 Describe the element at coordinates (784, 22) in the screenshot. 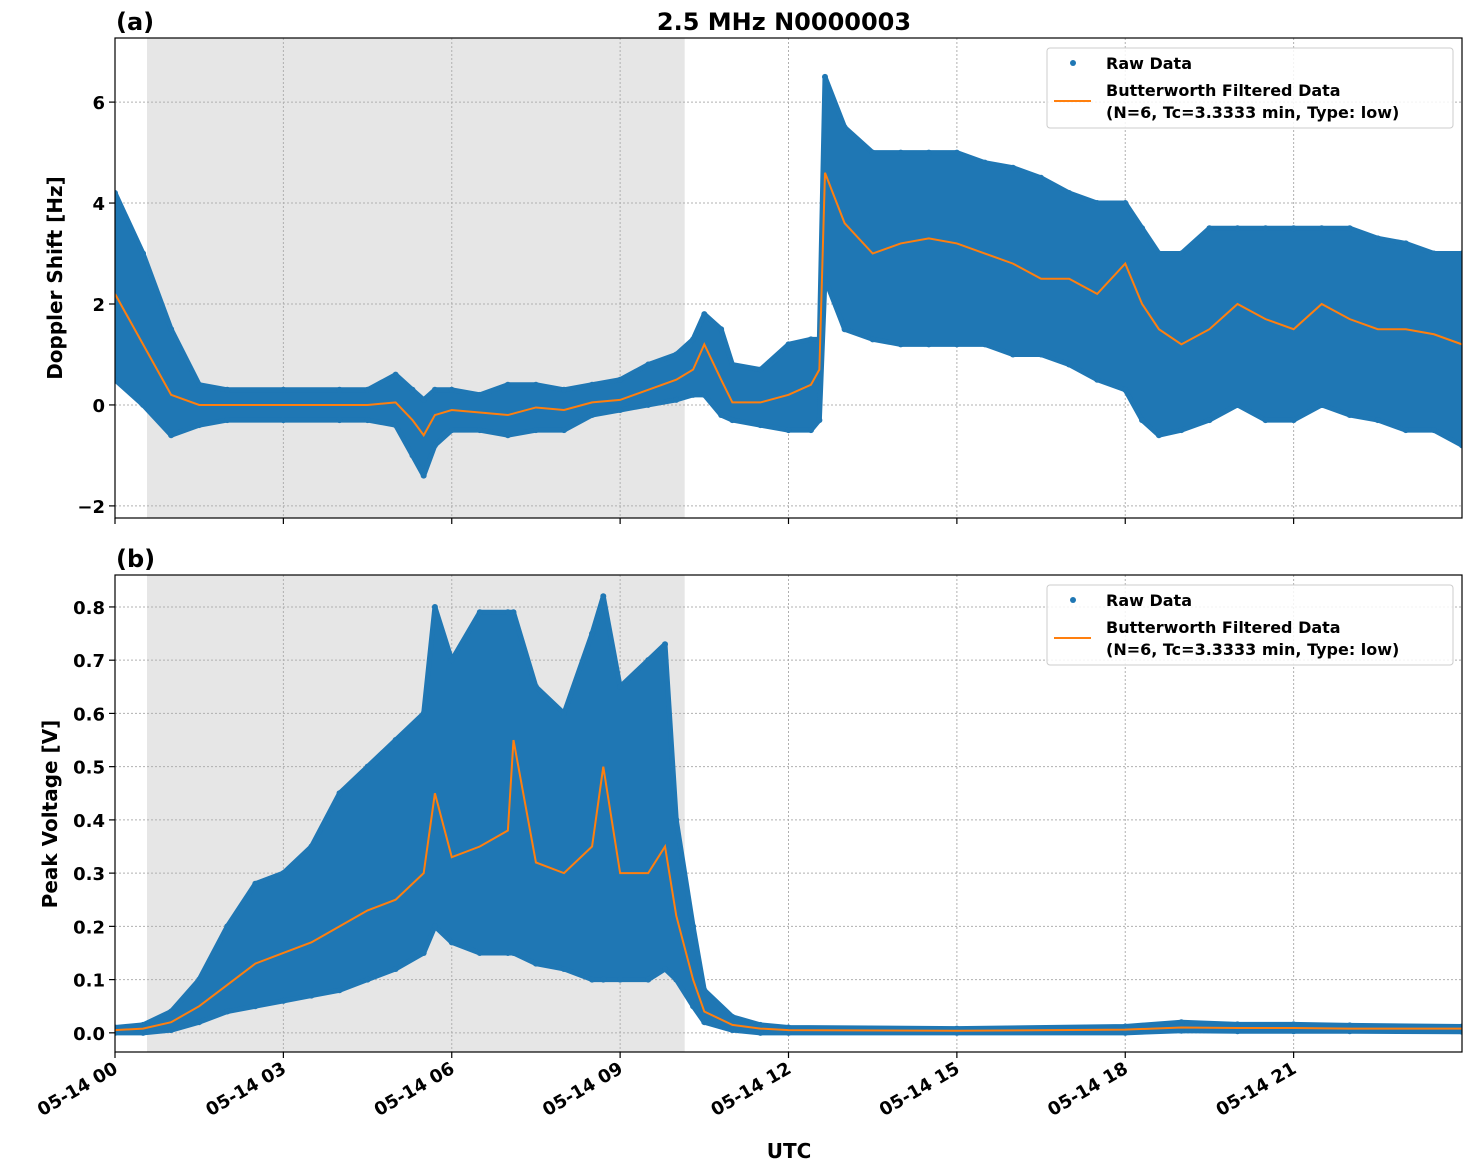

I see `chart-title: 2.5 MHz N0000003` at that location.